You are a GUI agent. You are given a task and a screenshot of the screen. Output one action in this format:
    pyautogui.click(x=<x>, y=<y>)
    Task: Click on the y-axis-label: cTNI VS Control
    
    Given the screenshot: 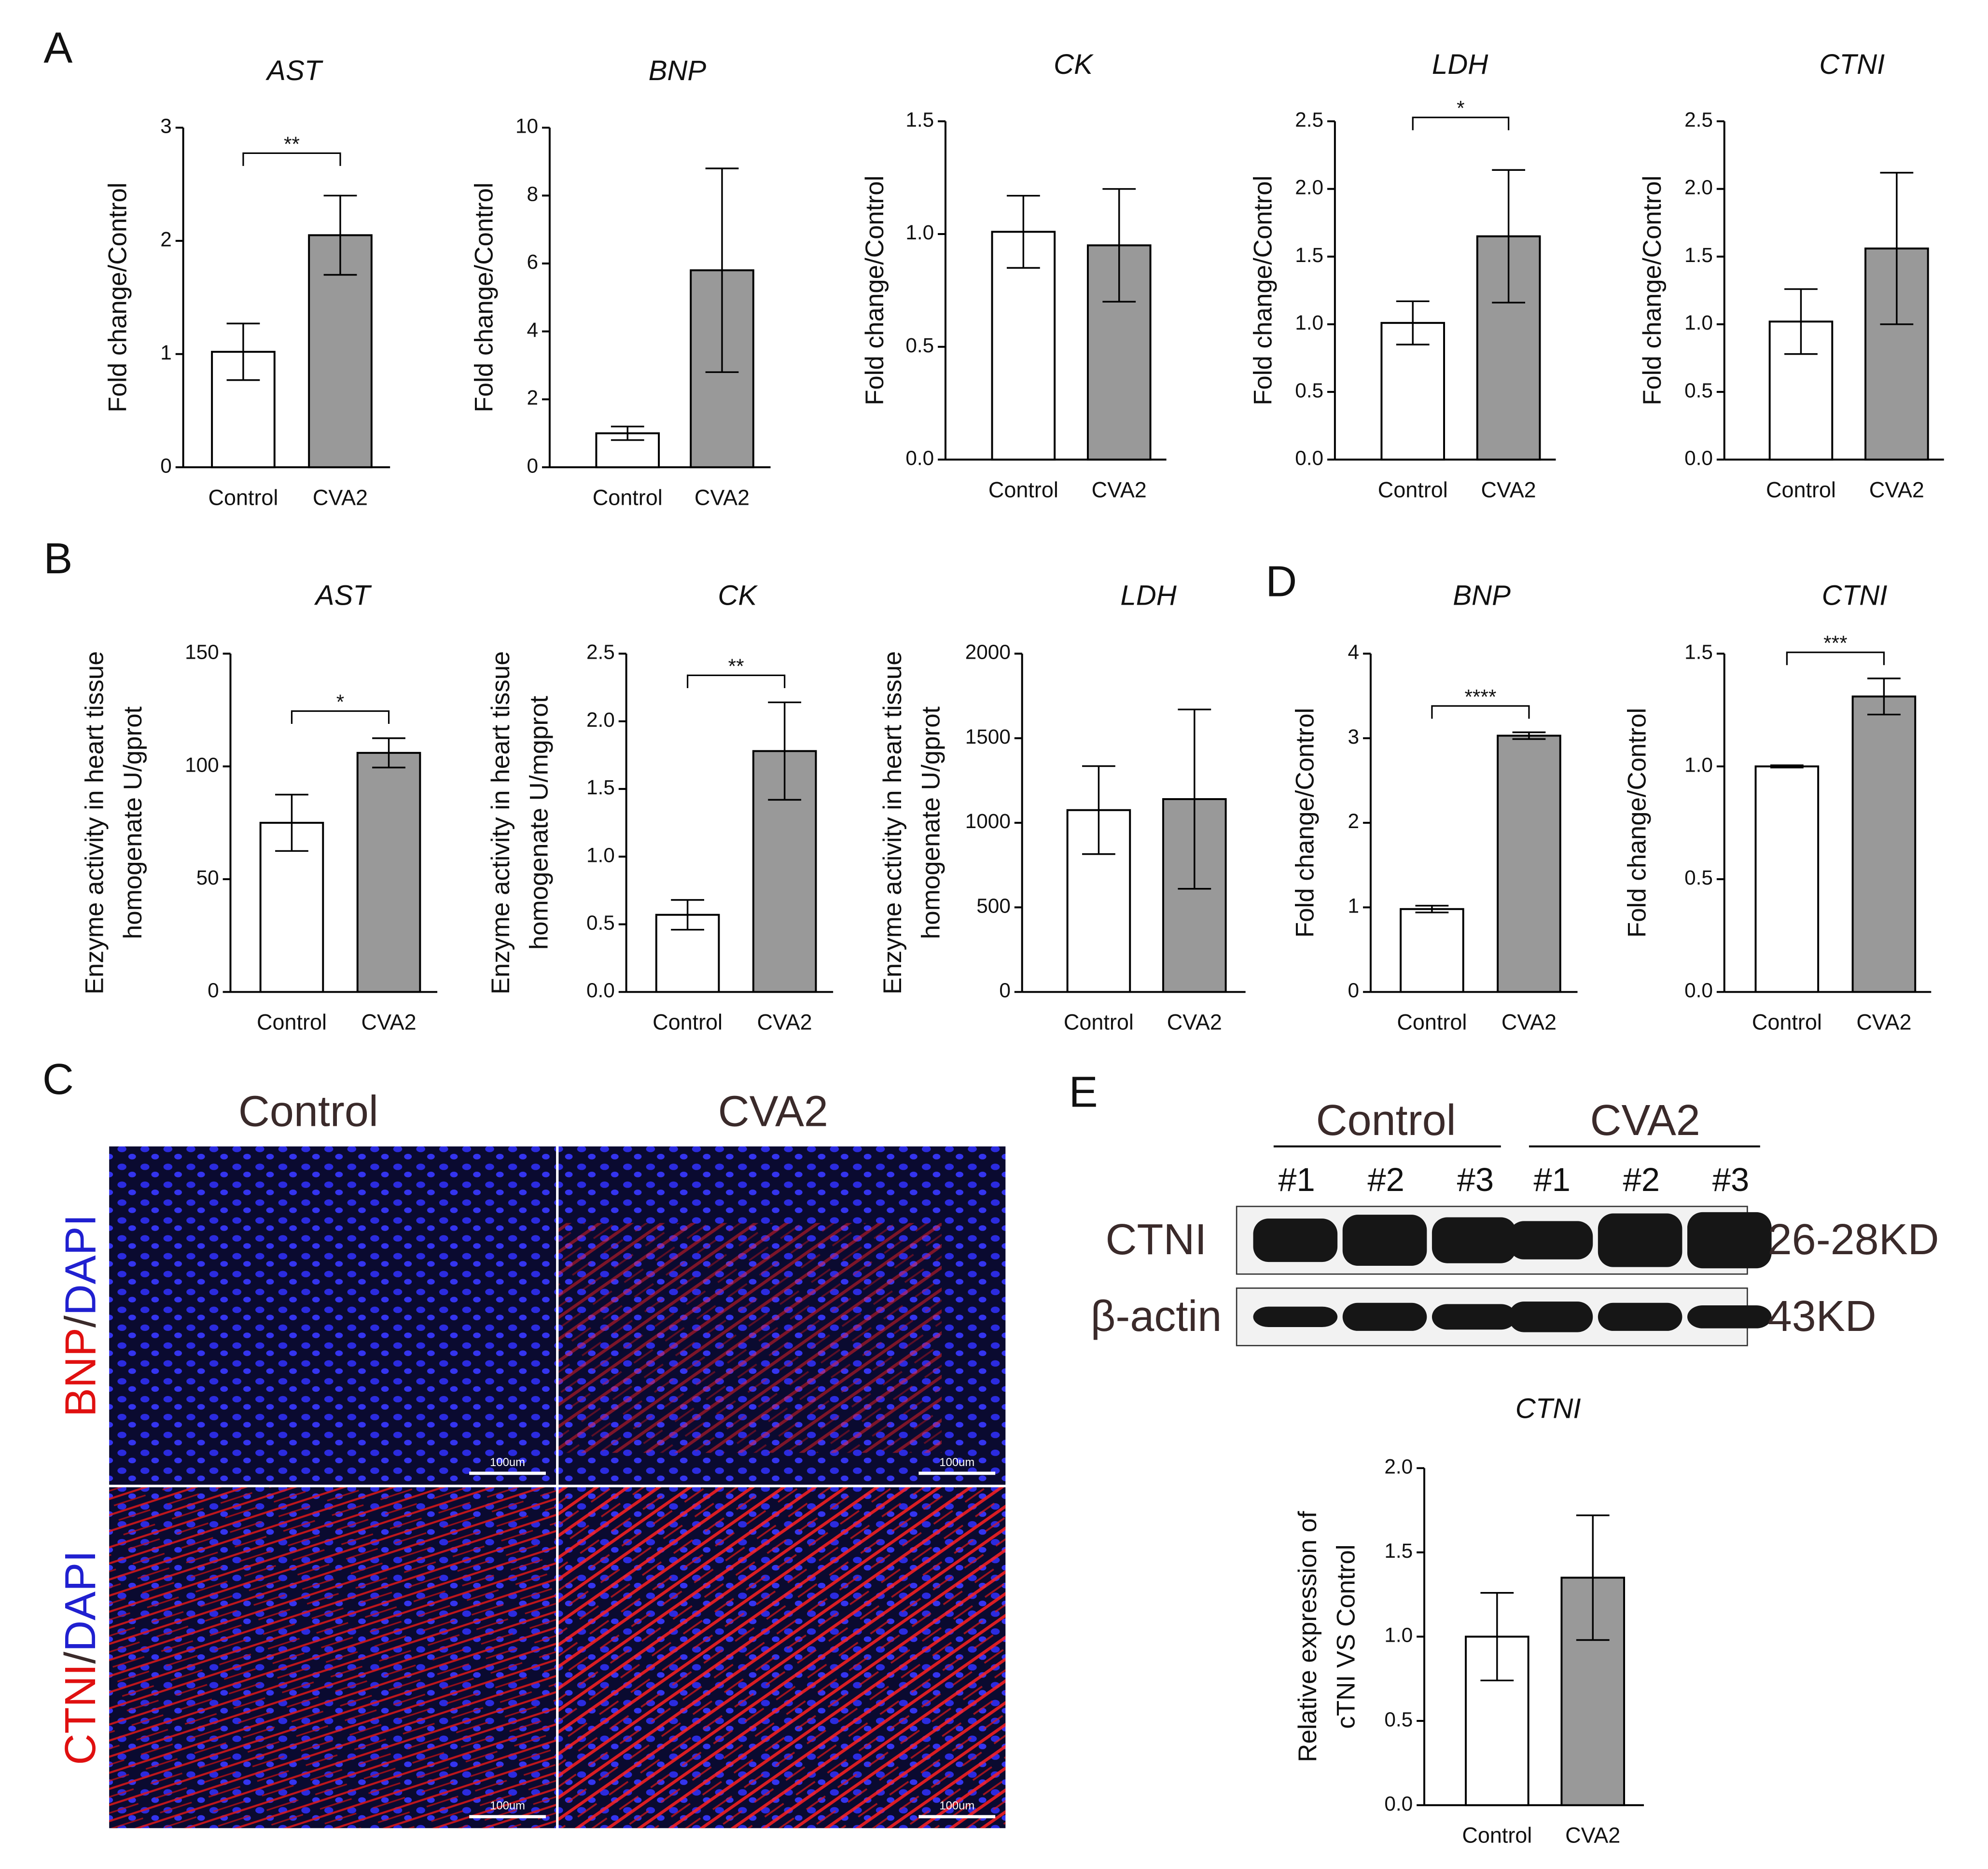 What is the action you would take?
    pyautogui.click(x=1346, y=1636)
    